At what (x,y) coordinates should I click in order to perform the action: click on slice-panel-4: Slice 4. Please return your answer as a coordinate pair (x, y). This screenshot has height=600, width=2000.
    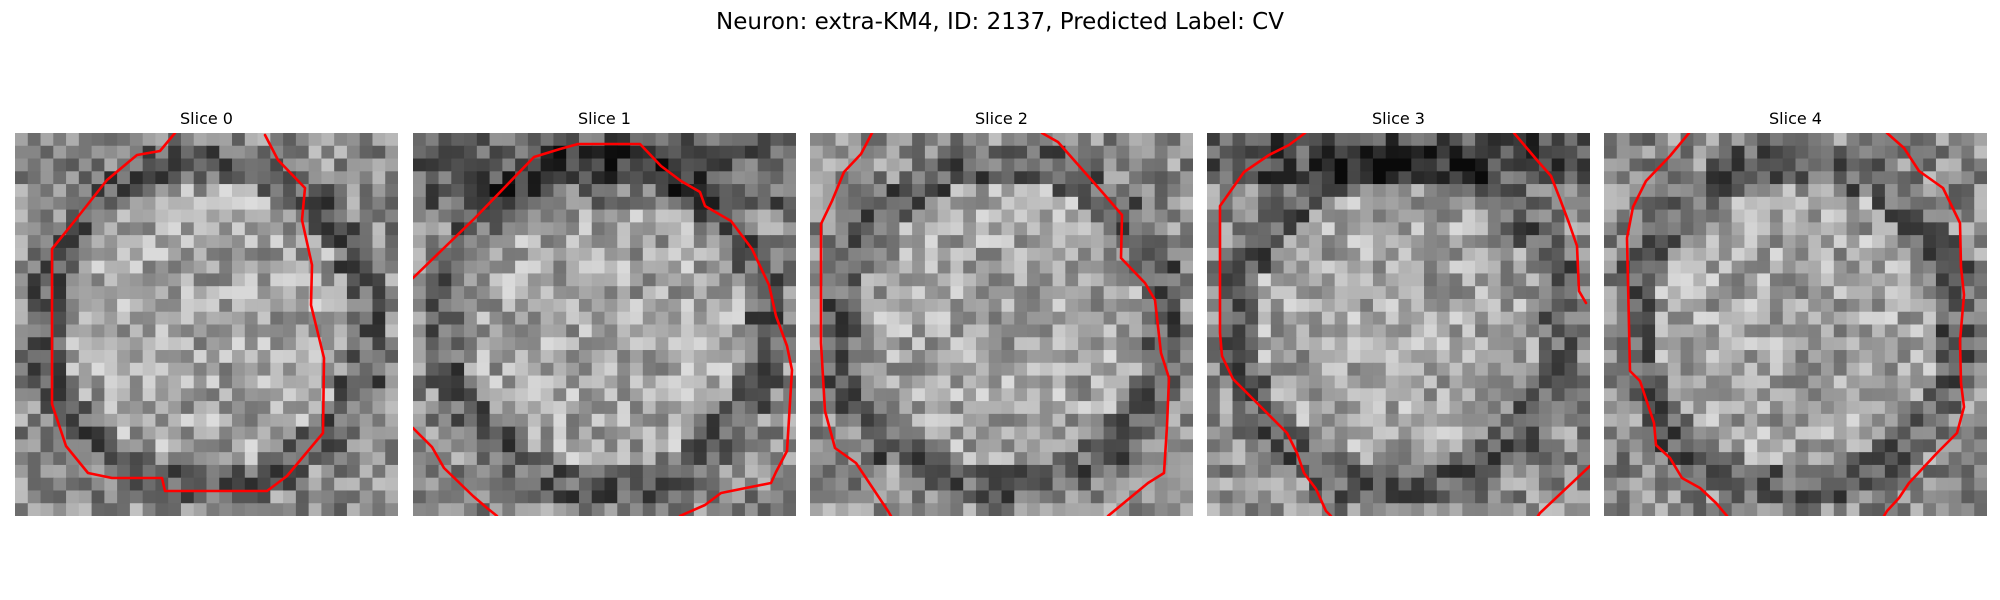
    Looking at the image, I should click on (1795, 314).